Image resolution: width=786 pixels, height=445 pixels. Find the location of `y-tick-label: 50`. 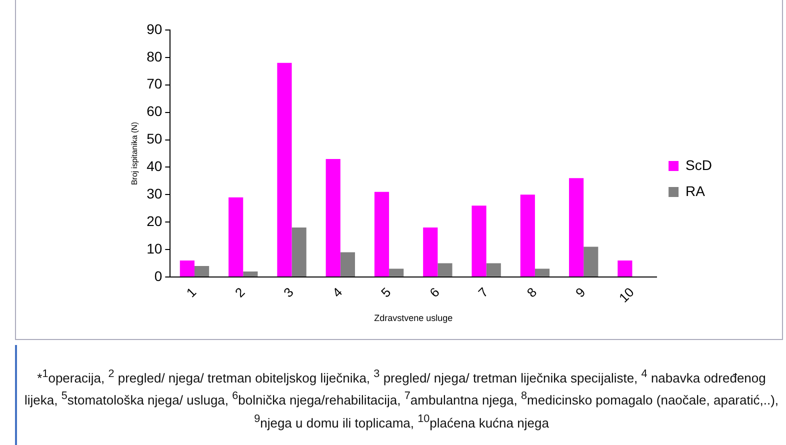

y-tick-label: 50 is located at coordinates (154, 138).